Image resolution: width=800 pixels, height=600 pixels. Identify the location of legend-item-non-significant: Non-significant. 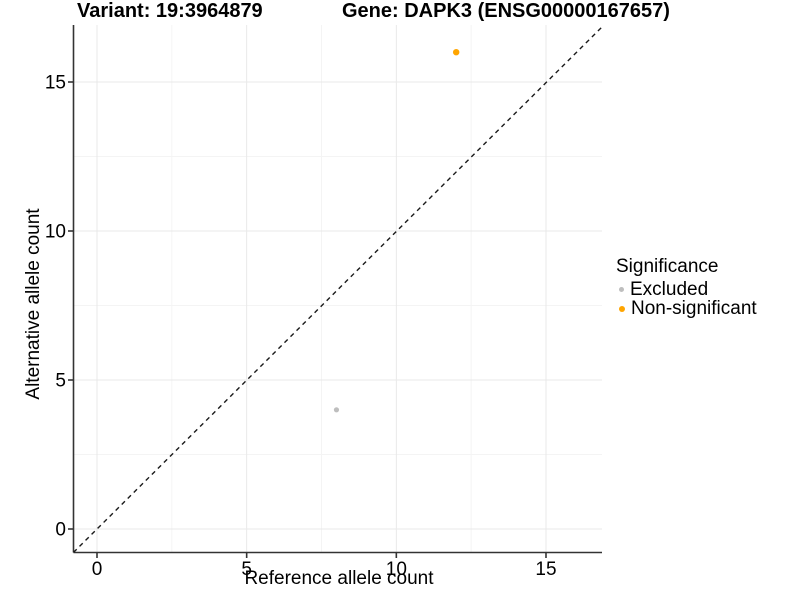
(686, 308).